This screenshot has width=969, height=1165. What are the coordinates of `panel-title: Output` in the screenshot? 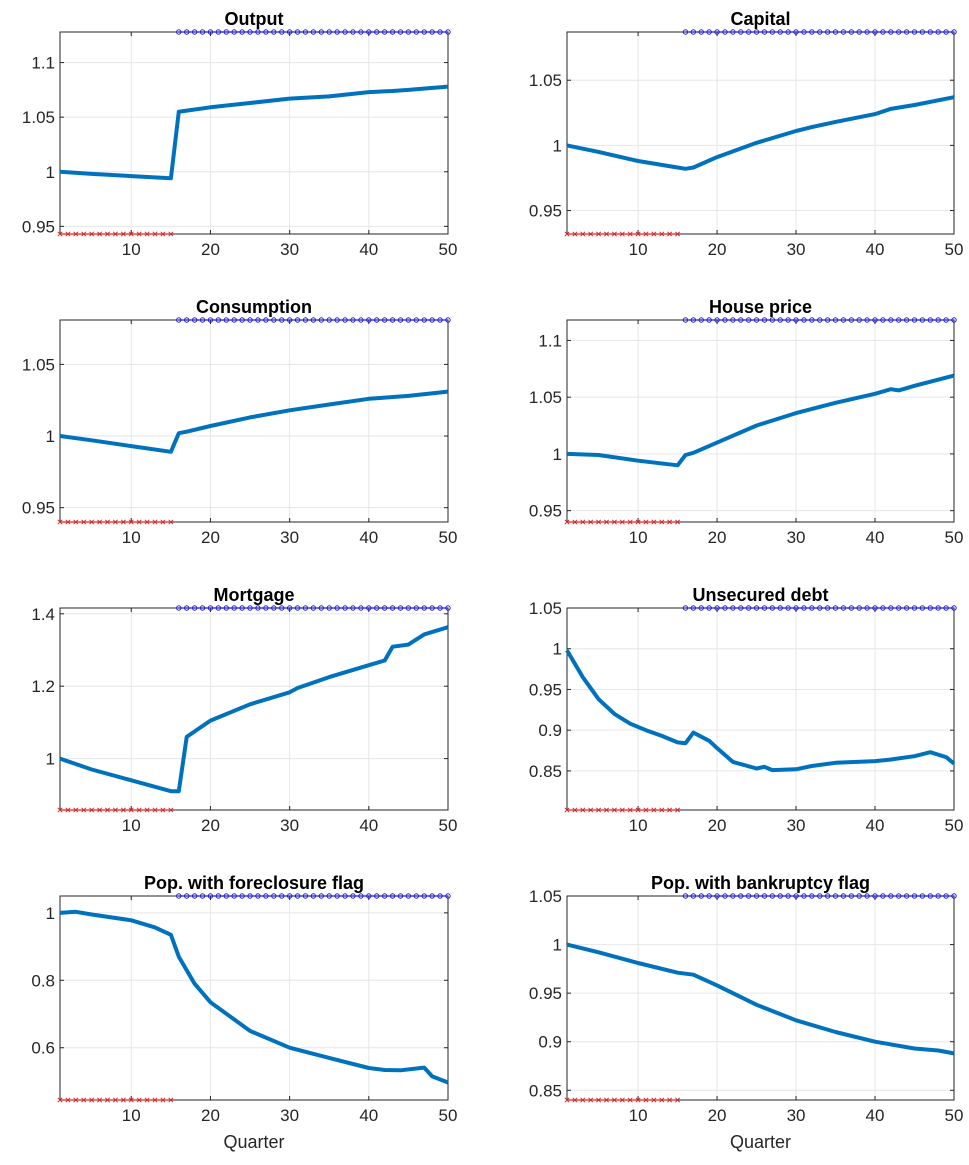 It's located at (254, 19).